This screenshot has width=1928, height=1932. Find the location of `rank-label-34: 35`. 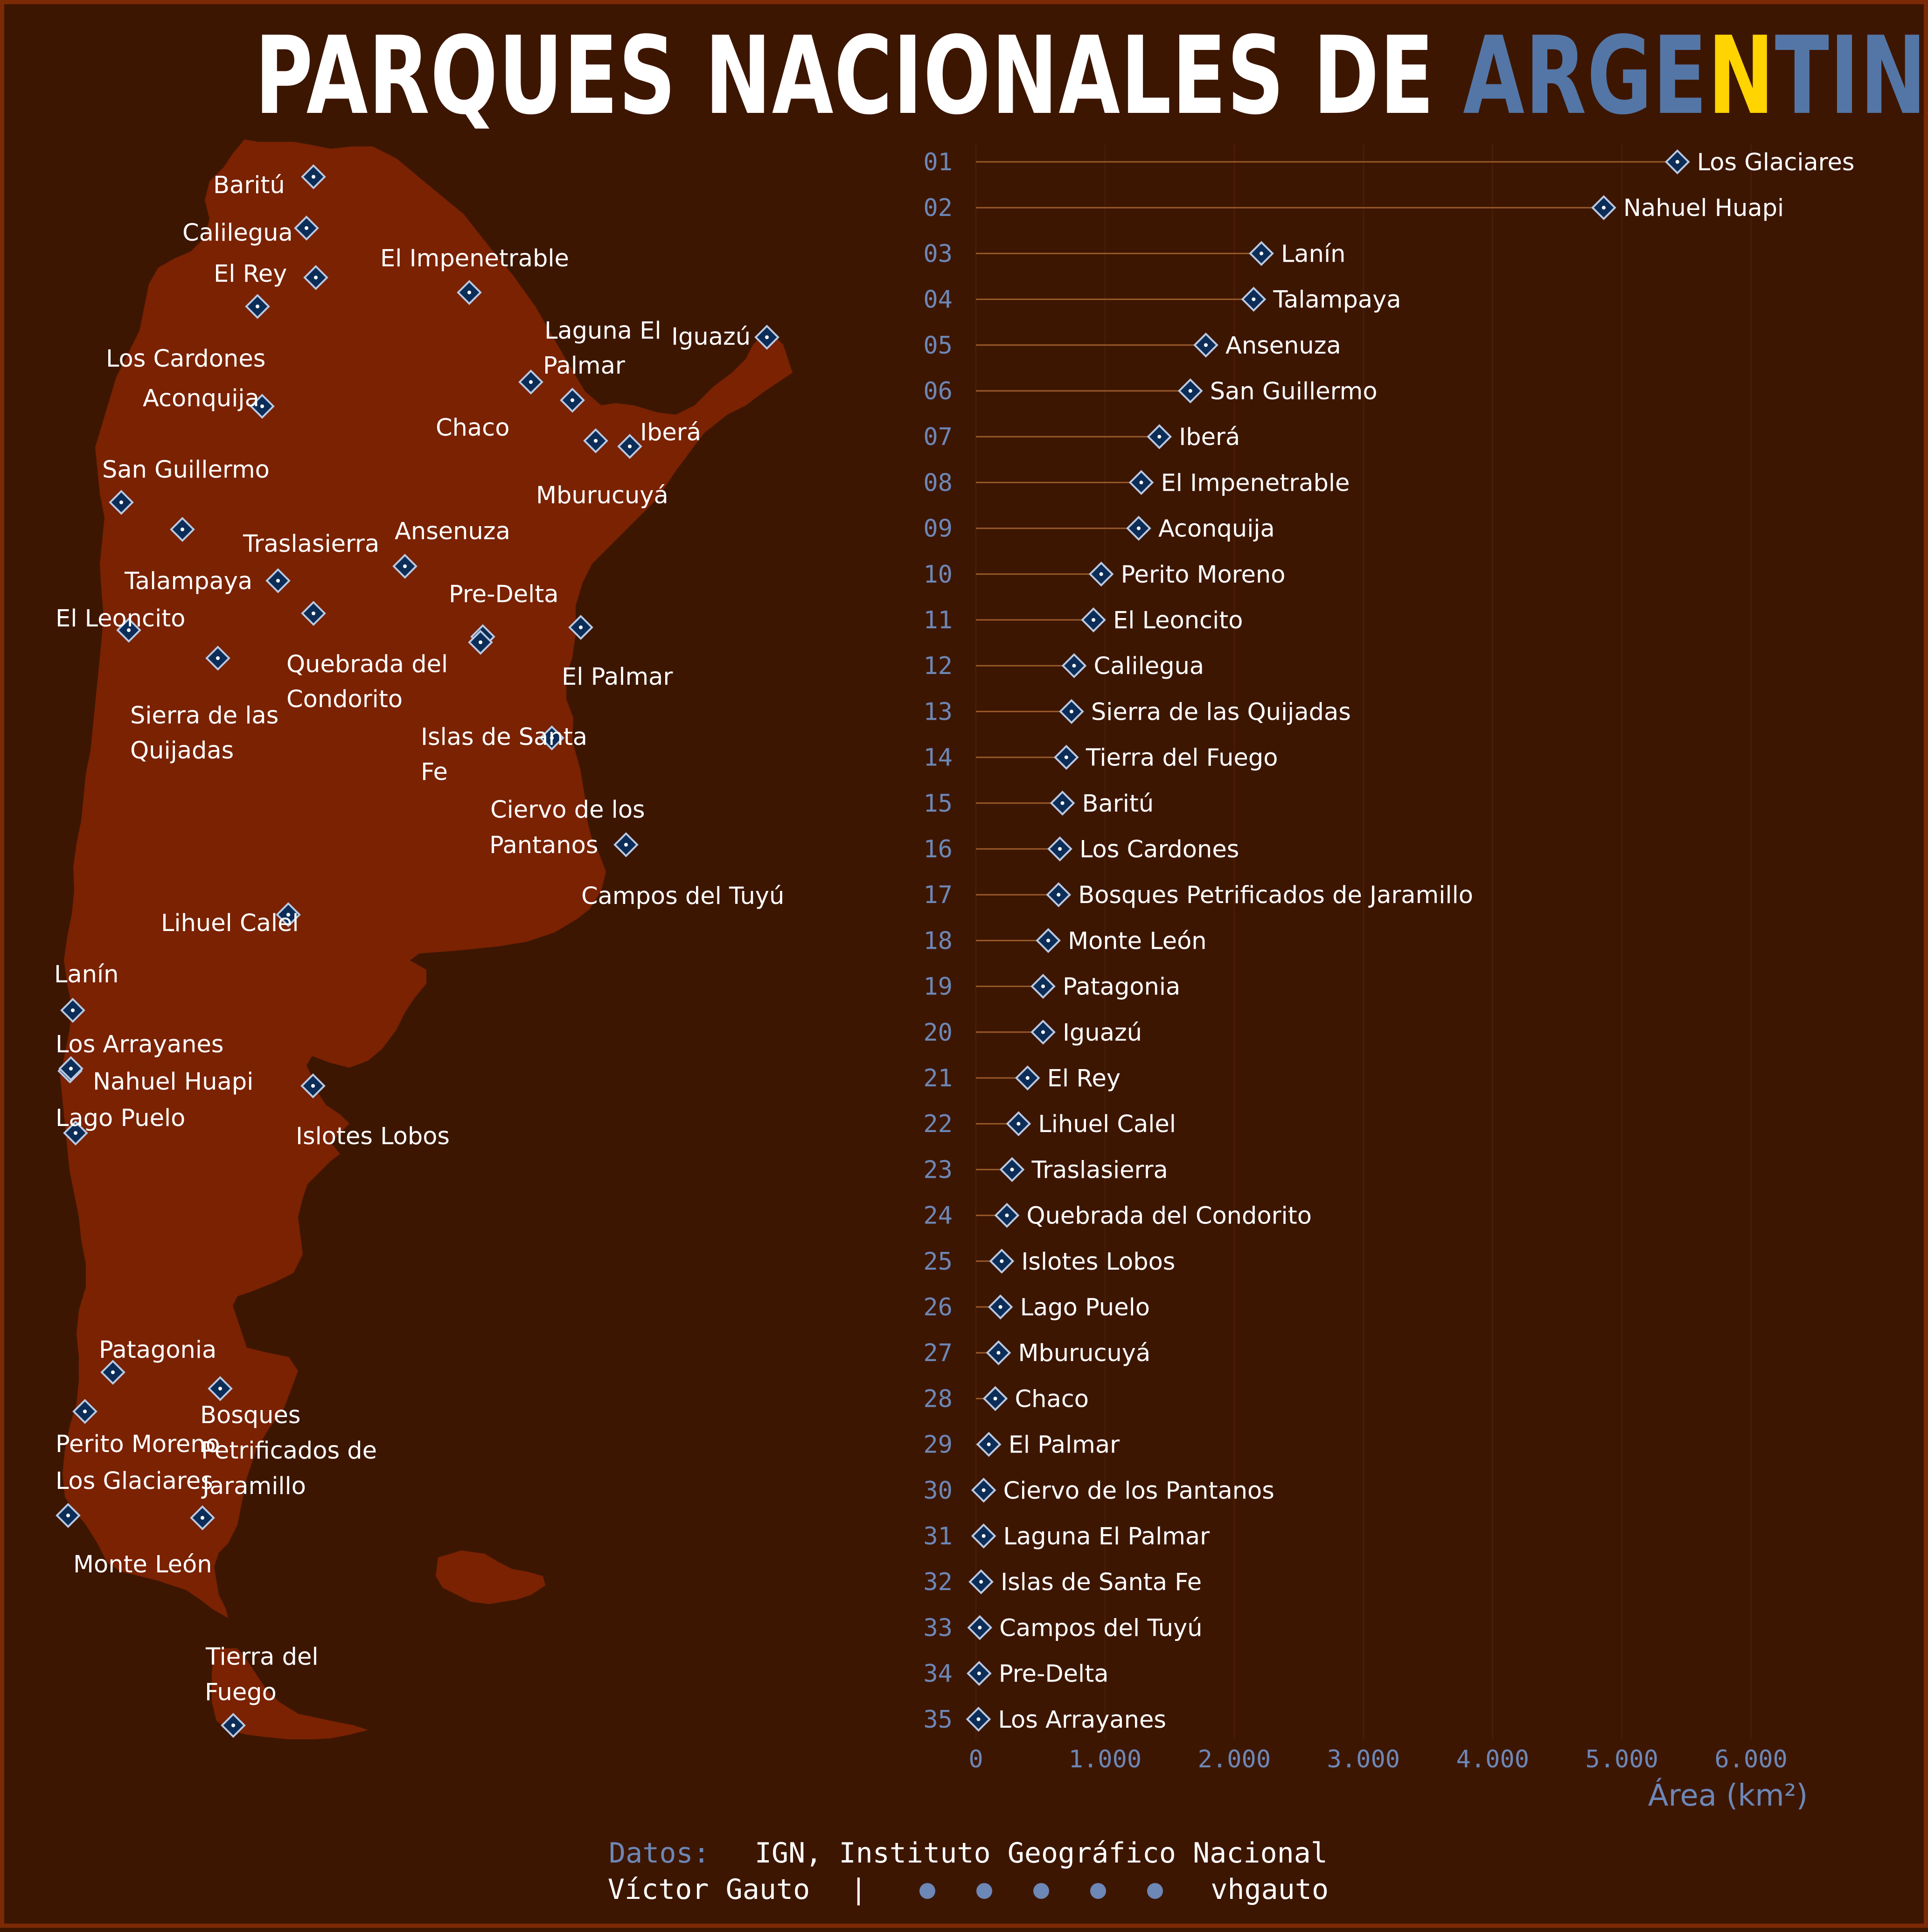

rank-label-34: 35 is located at coordinates (938, 1720).